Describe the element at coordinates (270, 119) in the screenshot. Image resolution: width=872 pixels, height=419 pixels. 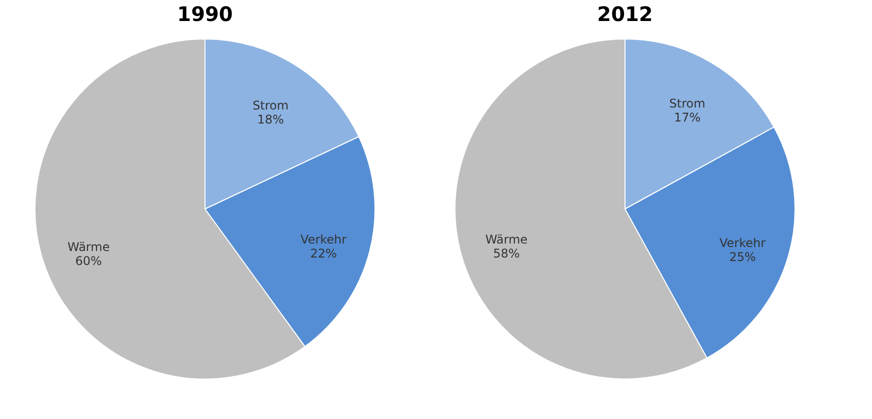
I see `data-label: 18%` at that location.